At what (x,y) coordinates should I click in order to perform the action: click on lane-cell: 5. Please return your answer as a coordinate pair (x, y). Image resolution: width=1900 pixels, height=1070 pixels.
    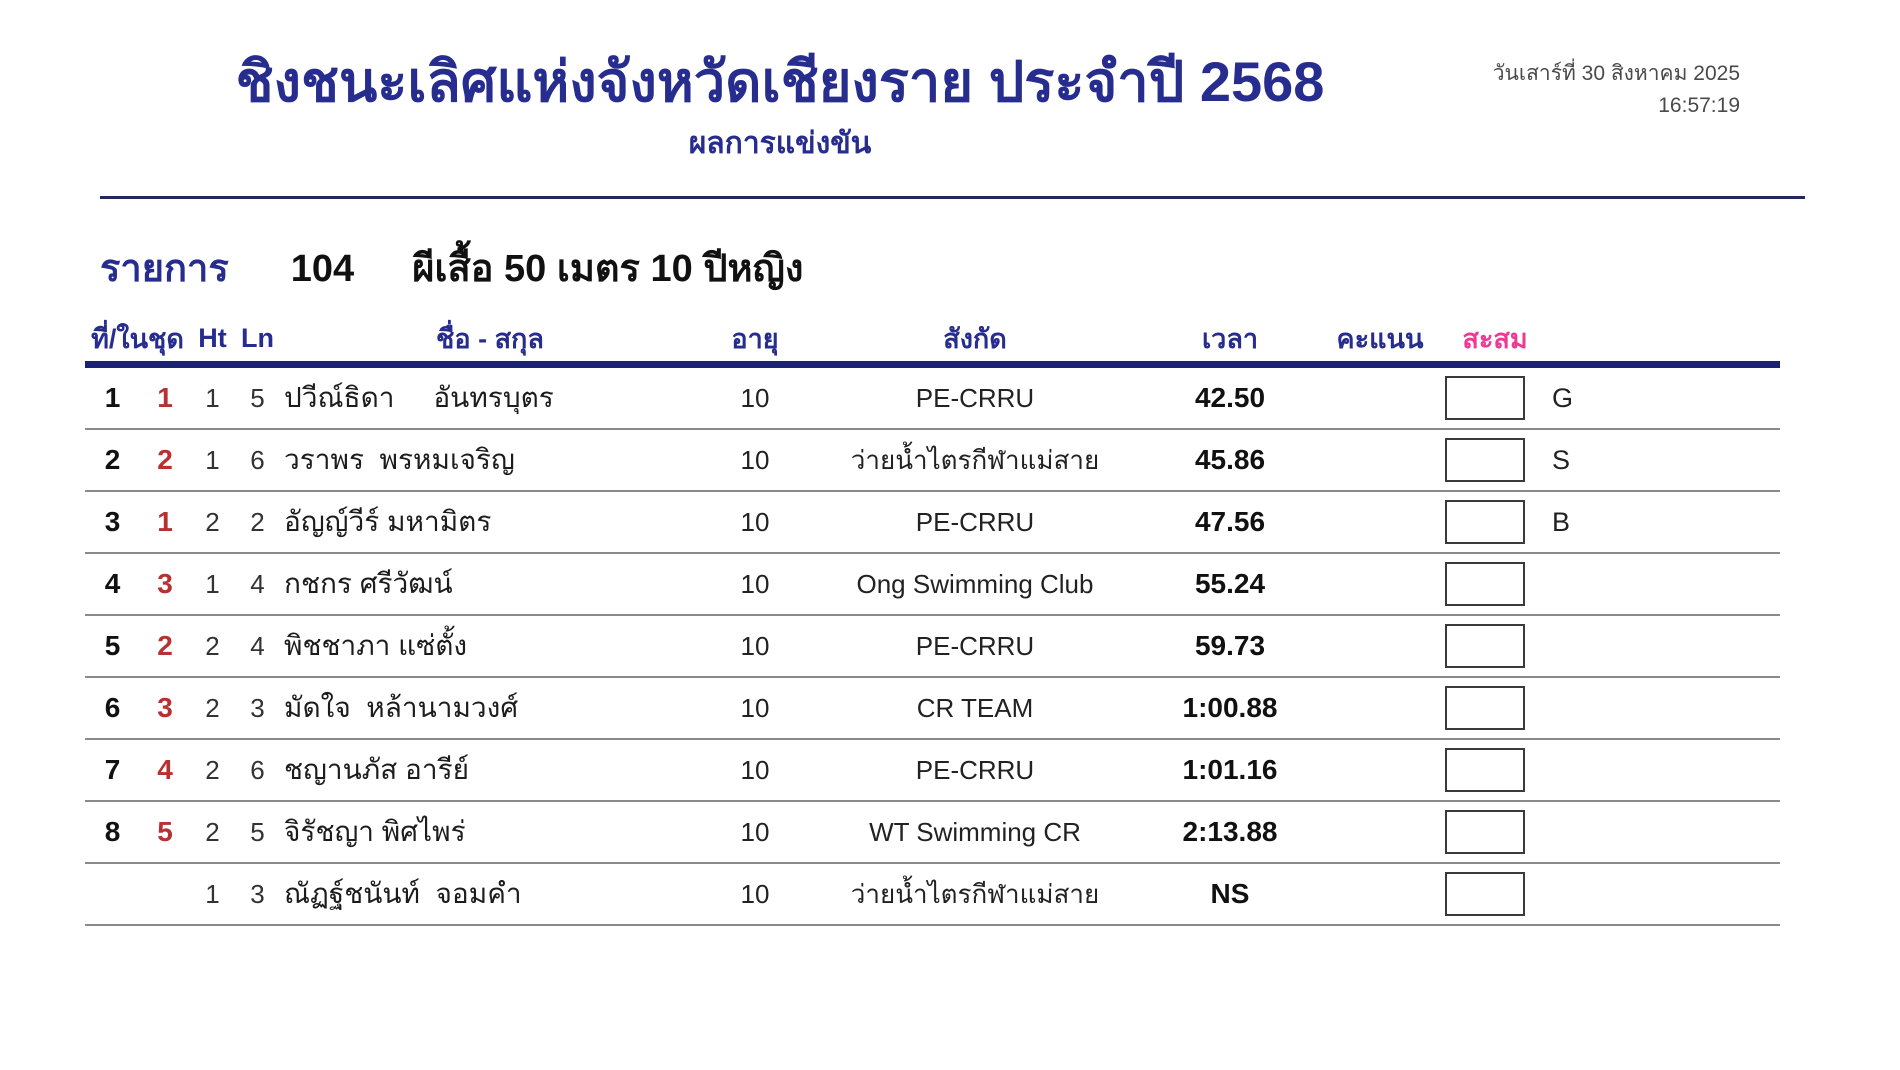
    Looking at the image, I should click on (257, 397).